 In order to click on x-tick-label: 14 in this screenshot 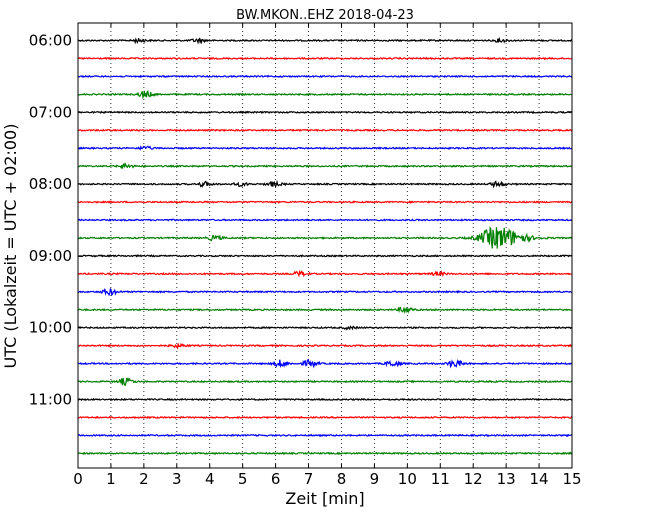, I will do `click(539, 479)`.